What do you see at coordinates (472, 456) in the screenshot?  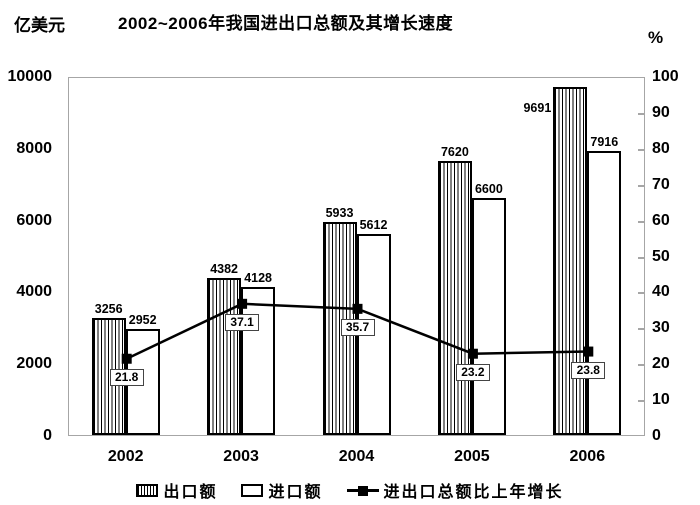 I see `x-axis-label-2005: 2005` at bounding box center [472, 456].